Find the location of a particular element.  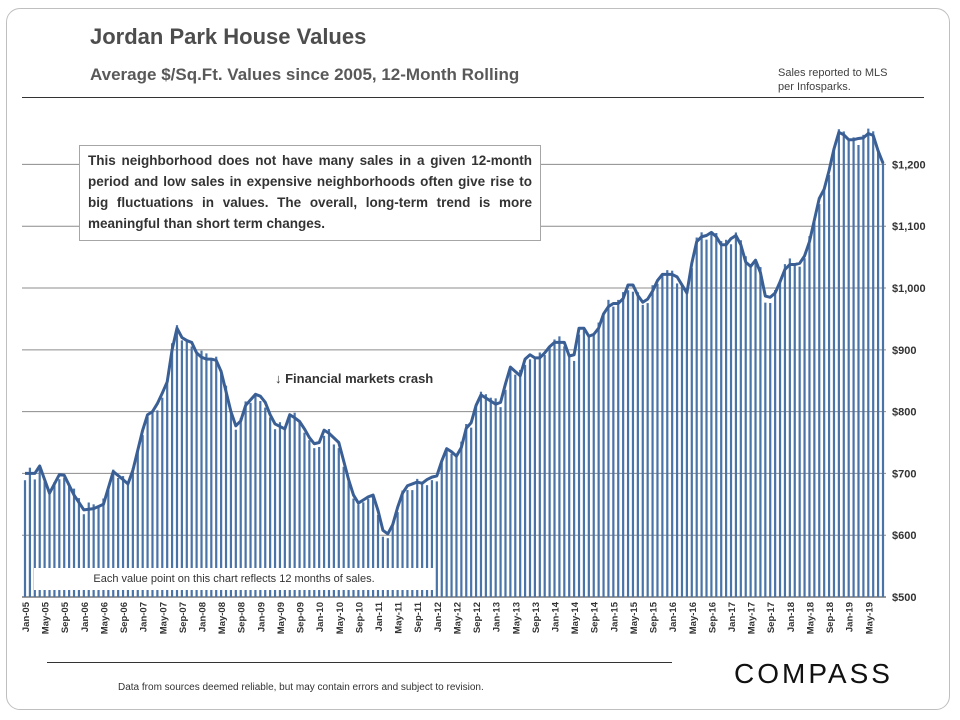

x-tick-label: May-07 is located at coordinates (163, 618).